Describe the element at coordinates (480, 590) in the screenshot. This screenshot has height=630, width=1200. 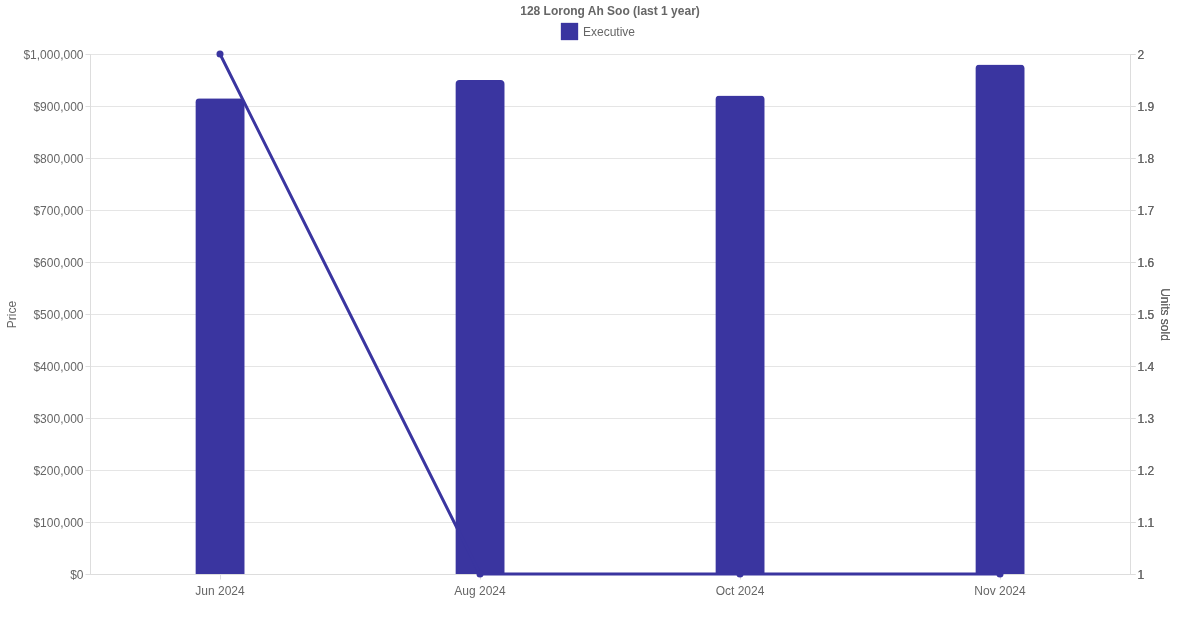
I see `x-tick-label: Aug 2024` at that location.